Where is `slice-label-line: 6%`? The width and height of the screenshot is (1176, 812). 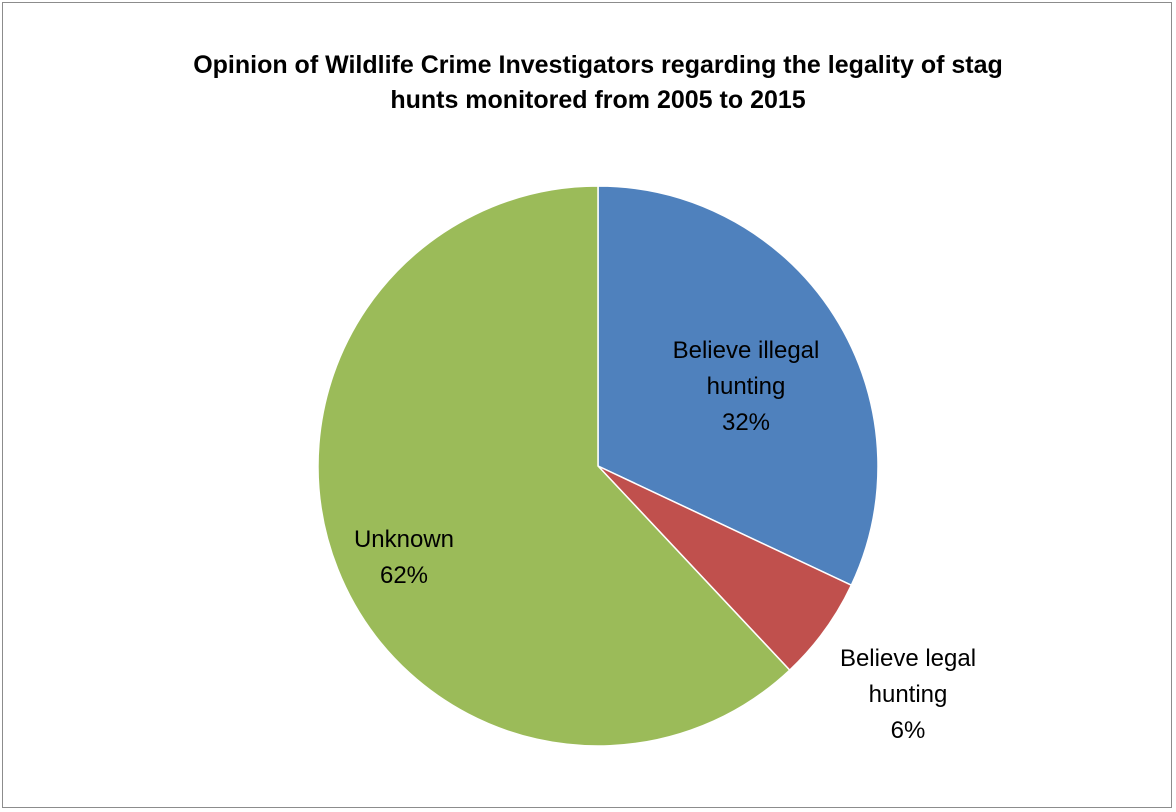
slice-label-line: 6% is located at coordinates (908, 730).